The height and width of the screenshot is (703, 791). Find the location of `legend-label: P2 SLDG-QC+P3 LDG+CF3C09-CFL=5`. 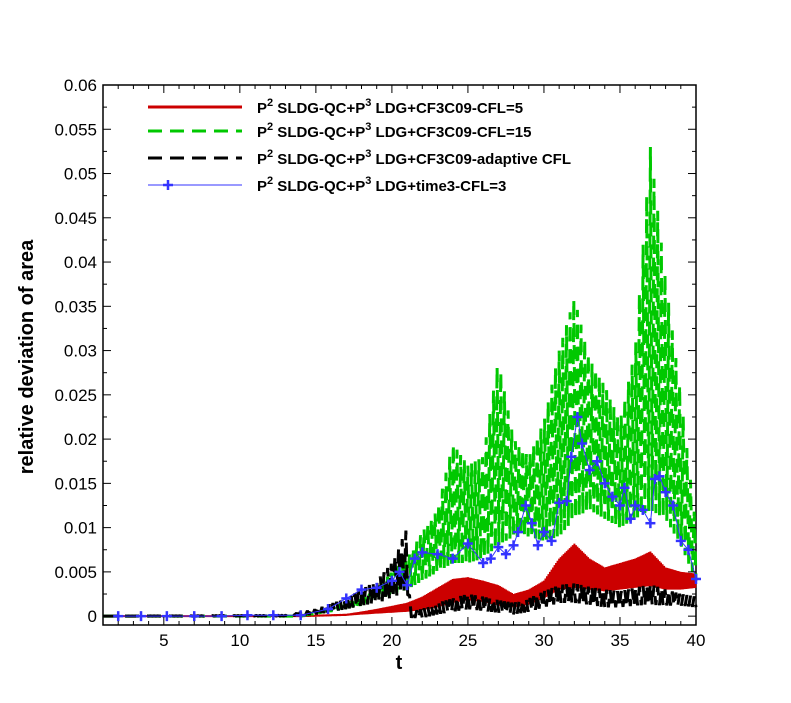

legend-label: P2 SLDG-QC+P3 LDG+CF3C09-CFL=5 is located at coordinates (390, 107).